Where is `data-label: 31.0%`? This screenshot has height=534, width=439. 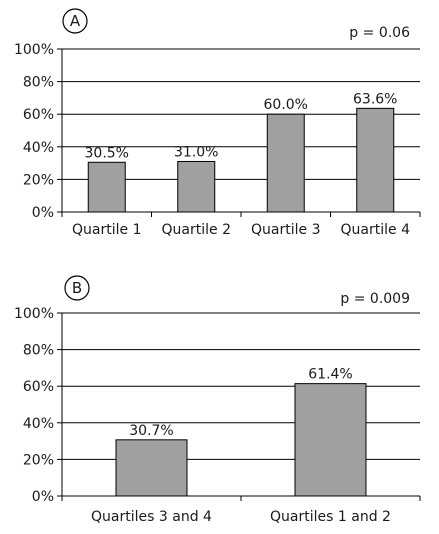
data-label: 31.0% is located at coordinates (196, 152).